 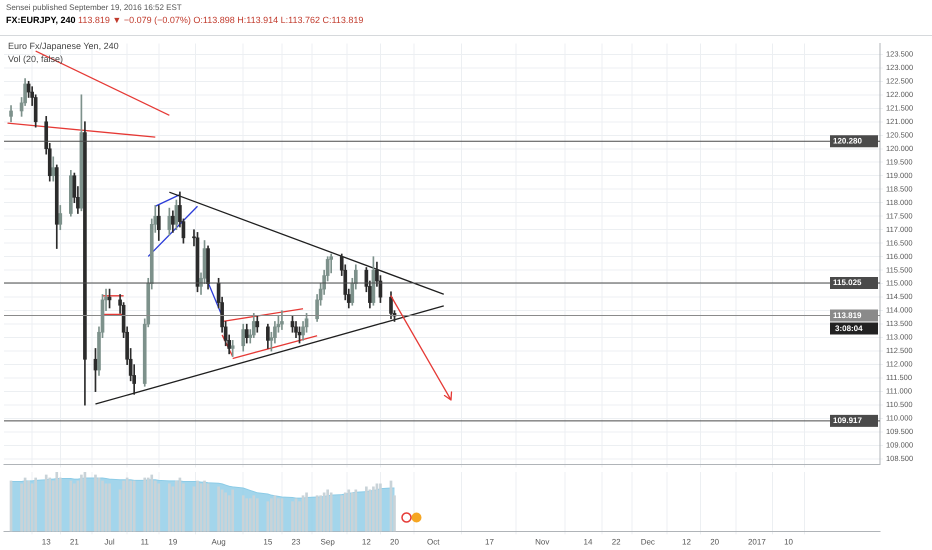 I want to click on chart-title: FX:EURJPY, 240, so click(x=41, y=20).